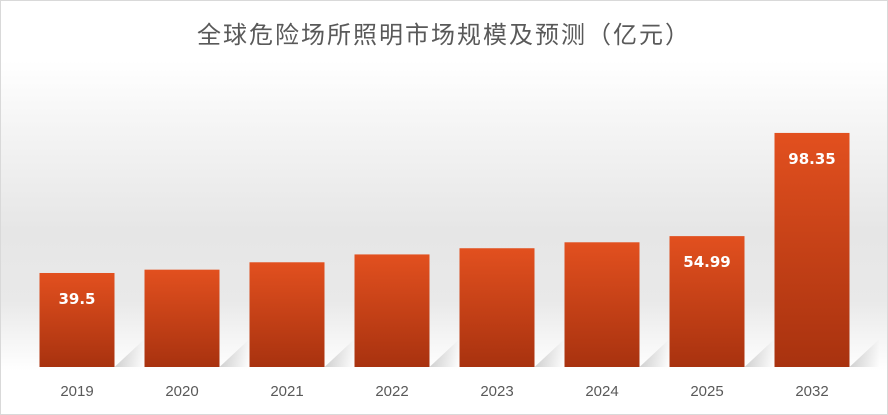 The image size is (888, 415). I want to click on x-tick-2023: 2023, so click(496, 391).